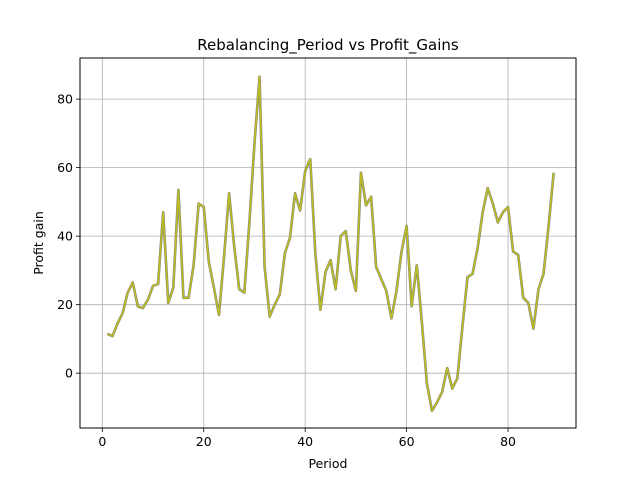  I want to click on y-tick-label: 40, so click(65, 236).